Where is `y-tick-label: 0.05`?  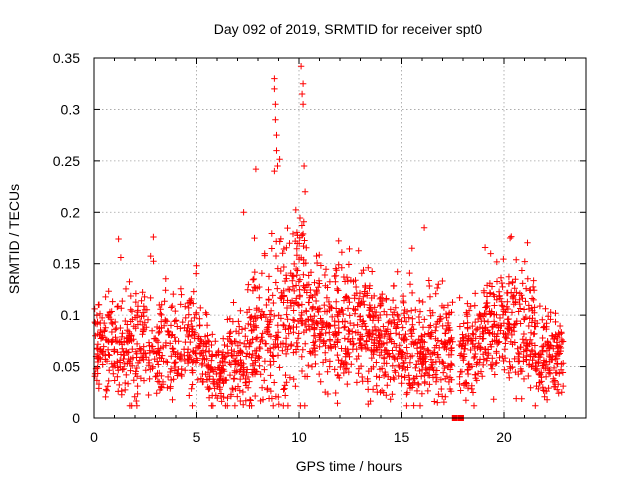
y-tick-label: 0.05 is located at coordinates (66, 367).